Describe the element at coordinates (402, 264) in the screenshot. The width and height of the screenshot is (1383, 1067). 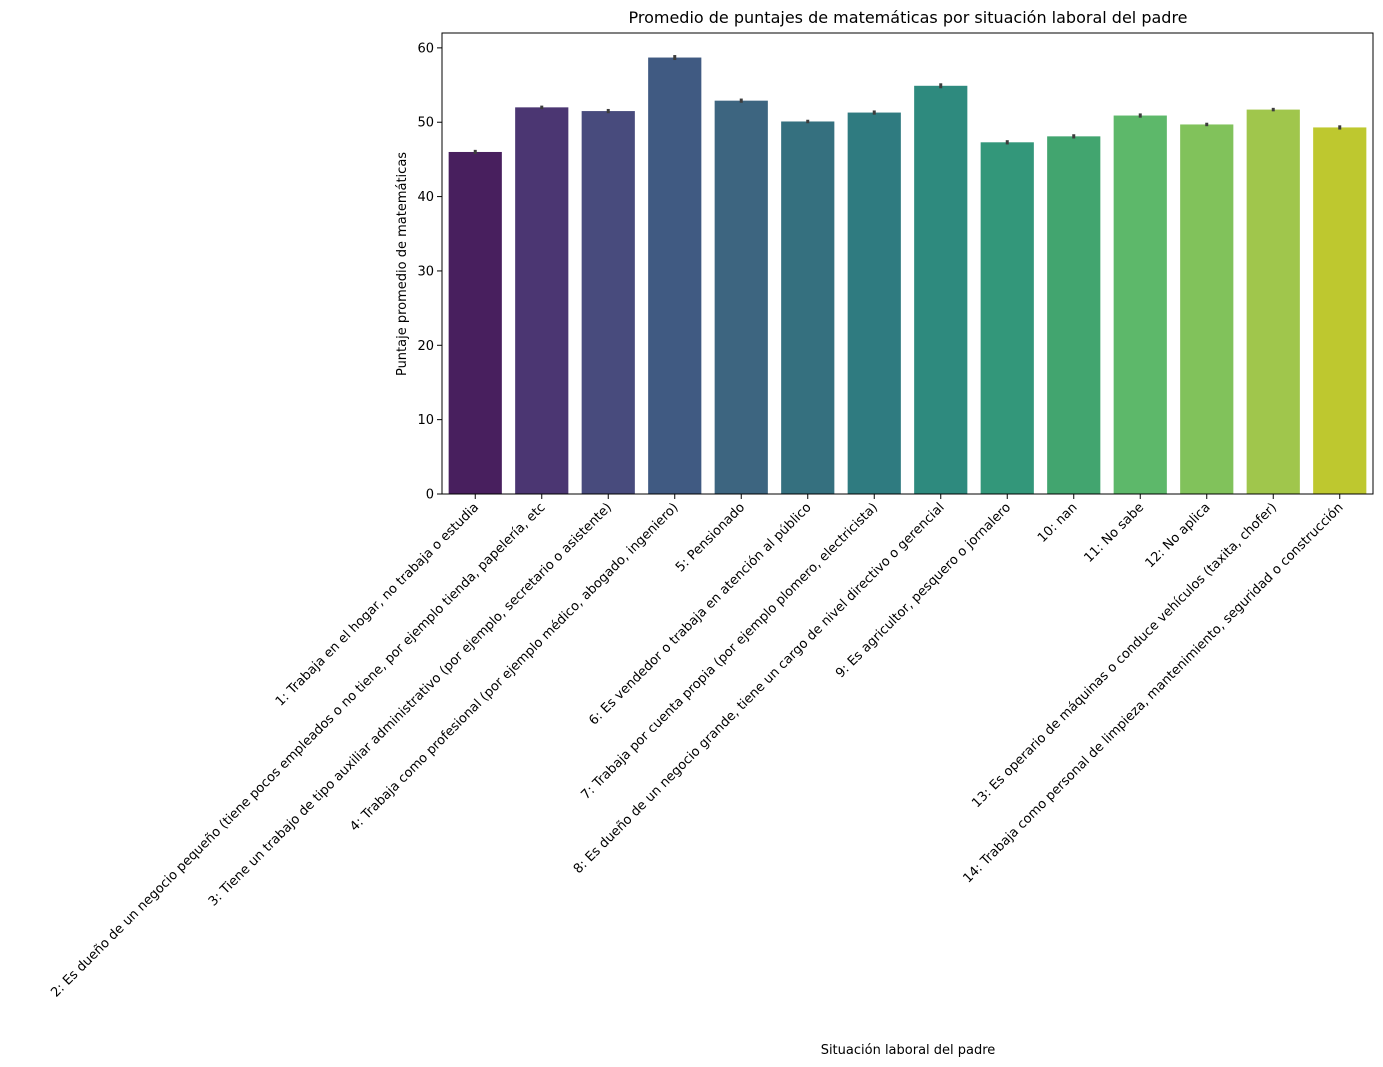
I see `y-axis-label: Puntaje promedio de matemáticas` at that location.